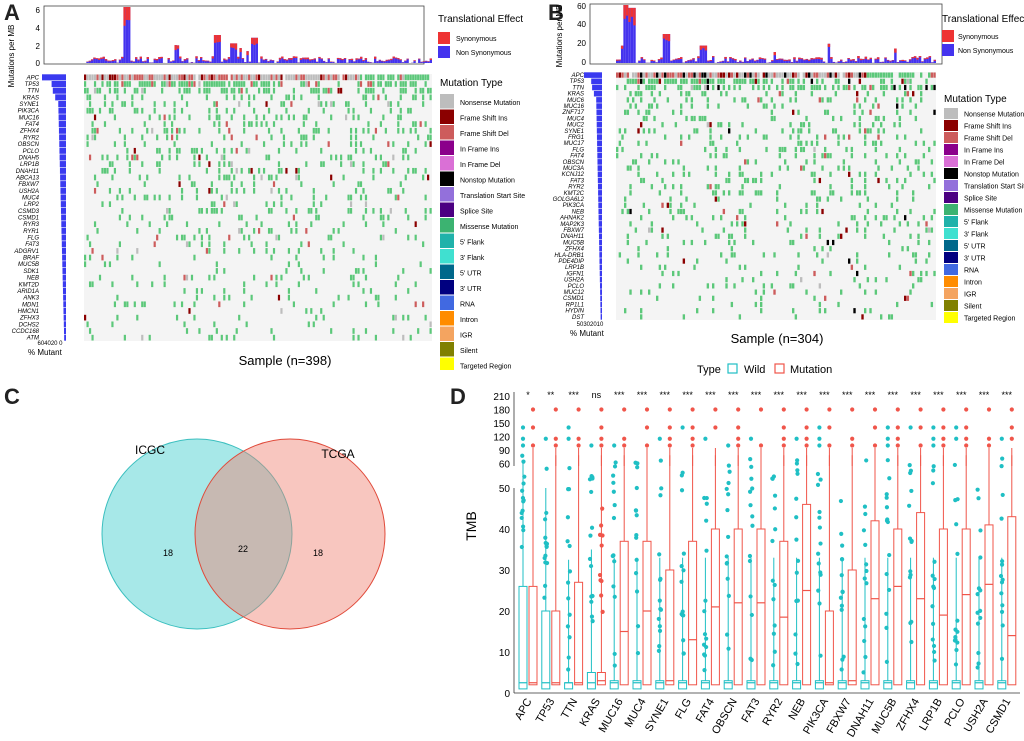 The height and width of the screenshot is (741, 1024). I want to click on mutation-type-label: 5' Flank, so click(472, 242).